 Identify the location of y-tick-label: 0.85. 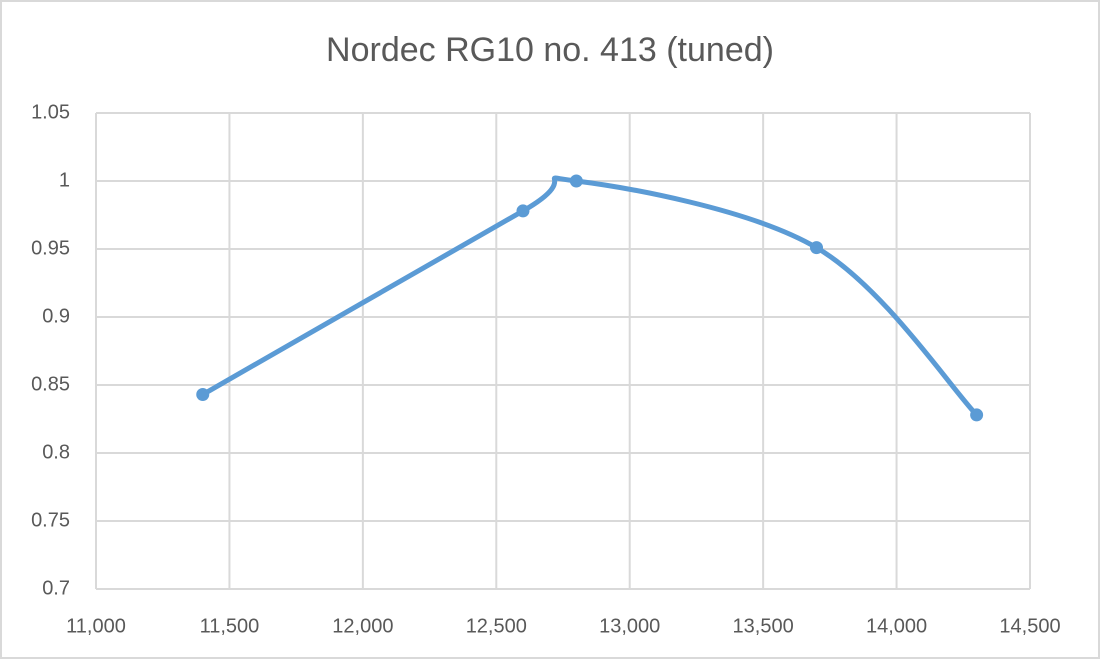
(50, 384).